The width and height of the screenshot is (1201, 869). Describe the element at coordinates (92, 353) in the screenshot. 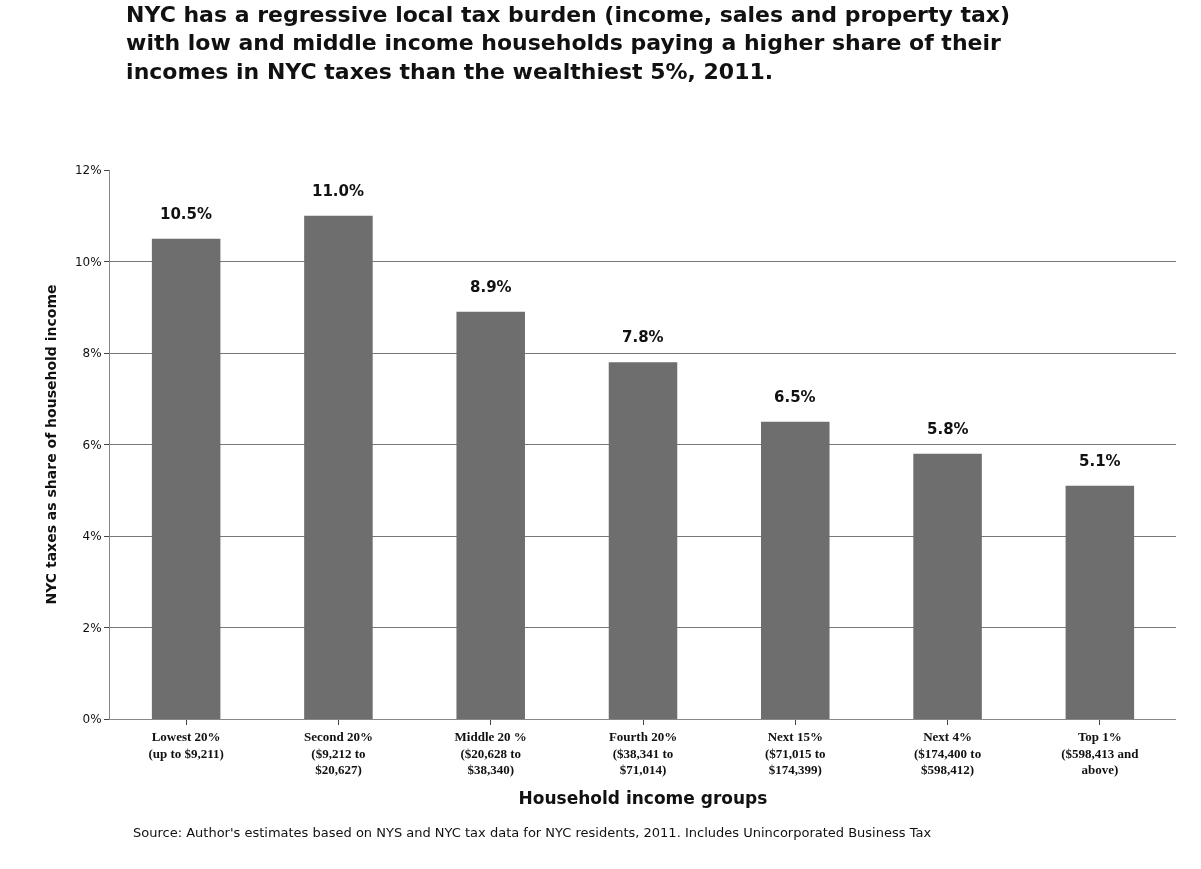

I see `y-tick-label: 8%` at that location.